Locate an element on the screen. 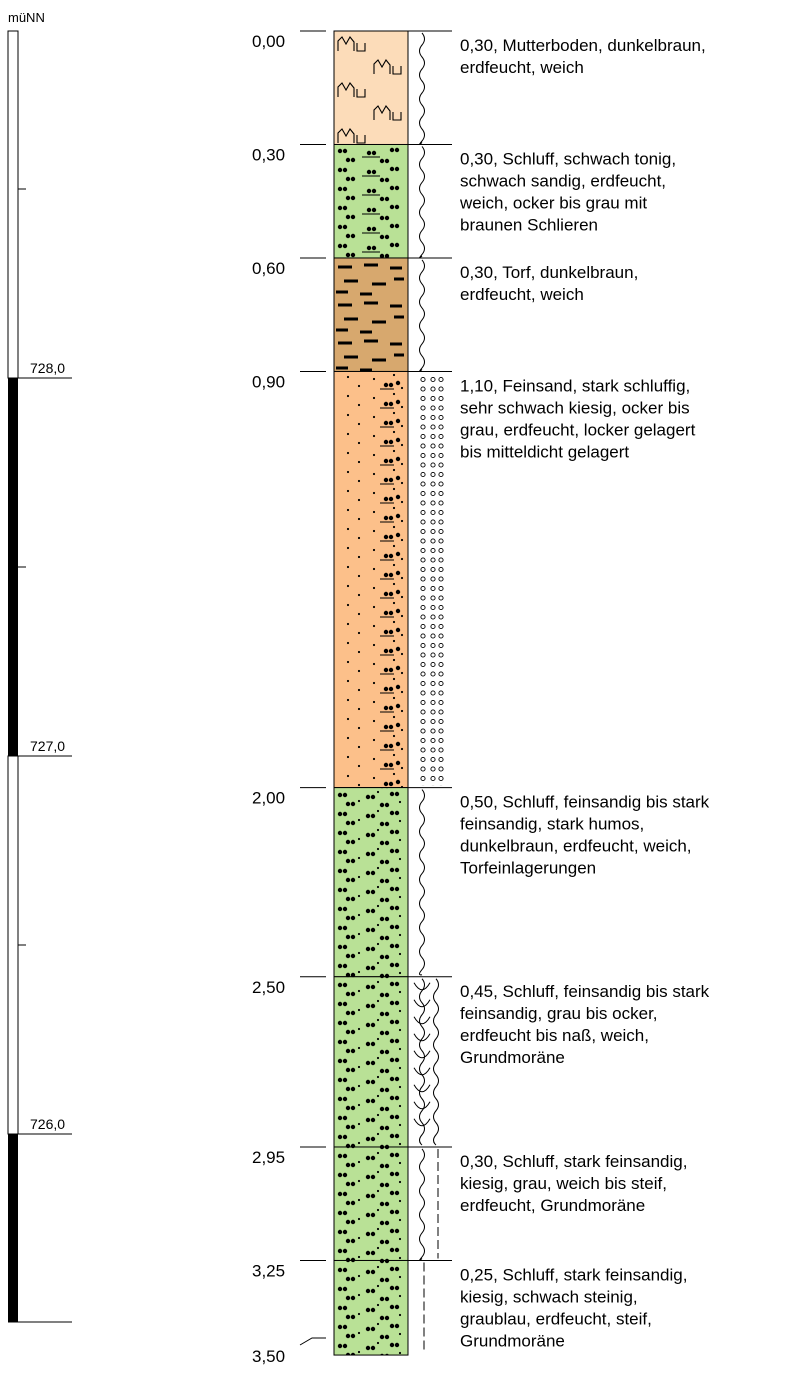 This screenshot has width=792, height=1387. layer-description-line: 0,25, Schluff, stark feinsandig, is located at coordinates (573, 1274).